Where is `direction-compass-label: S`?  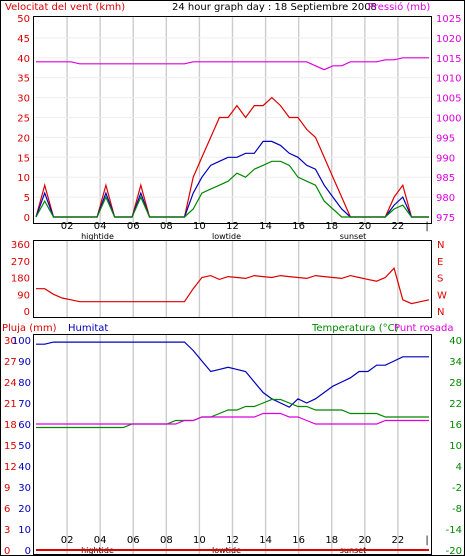 direction-compass-label: S is located at coordinates (440, 279).